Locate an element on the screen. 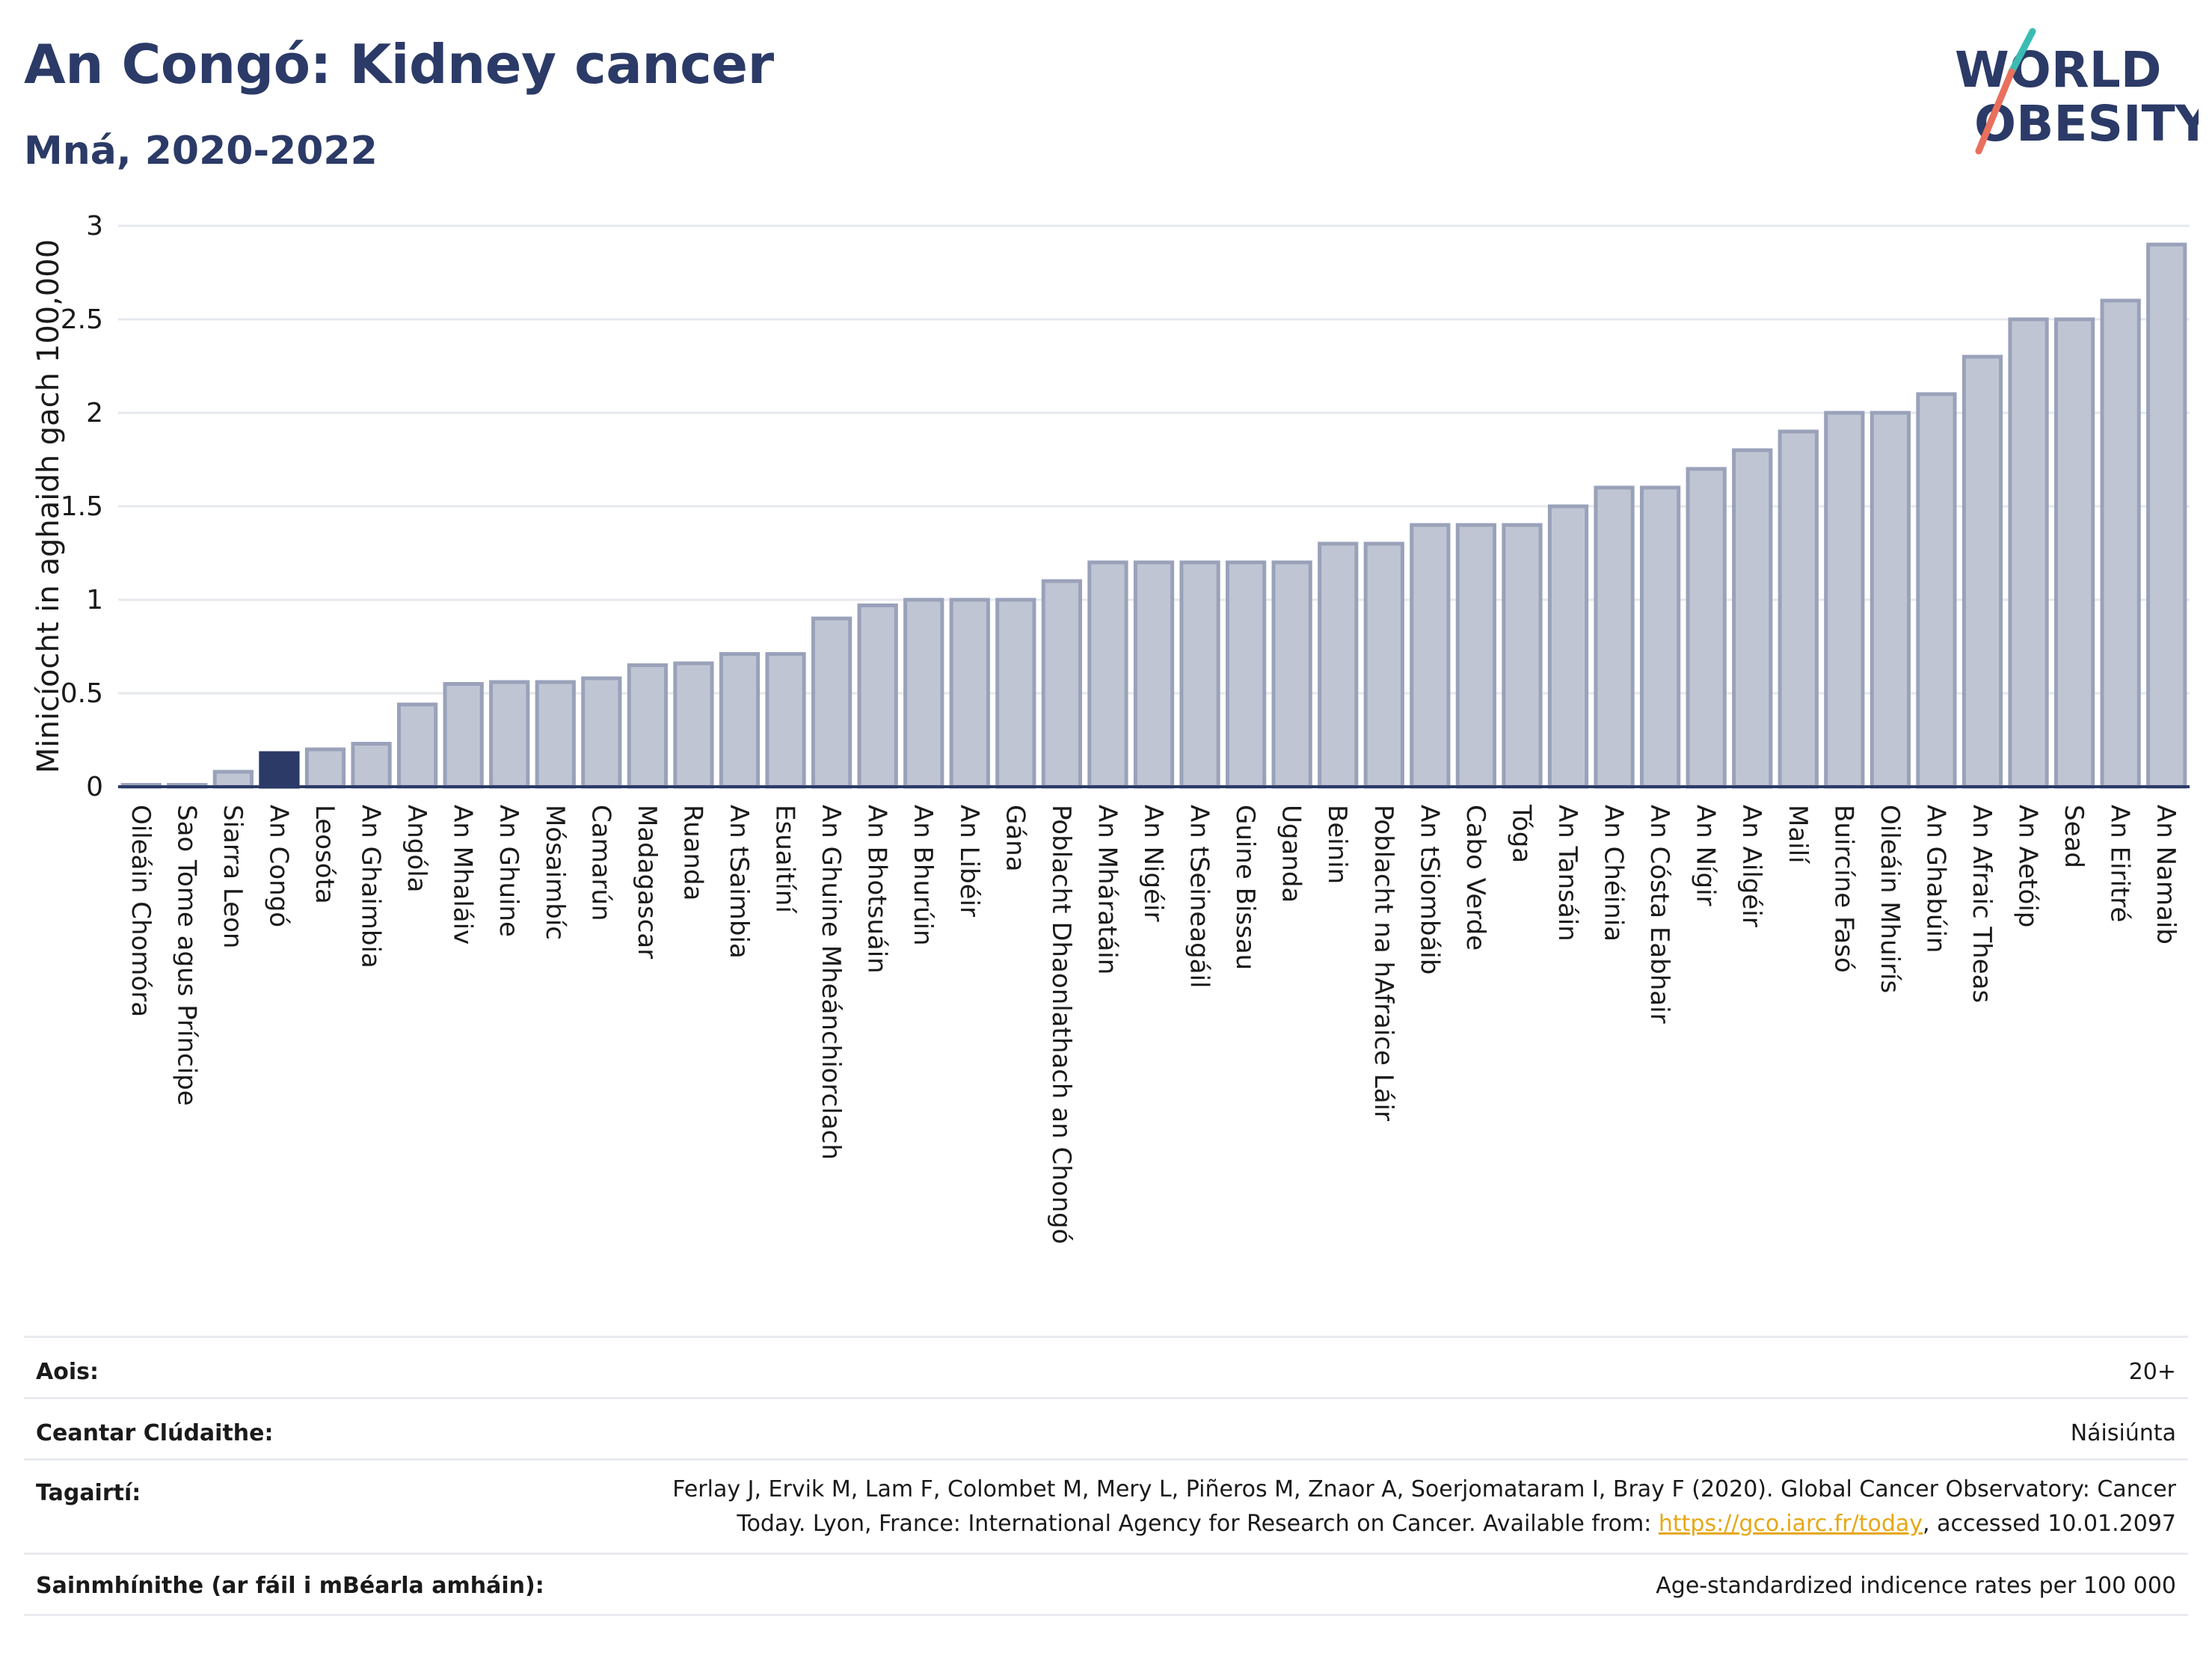  x-tick-label: An Ailgéir is located at coordinates (1751, 866).